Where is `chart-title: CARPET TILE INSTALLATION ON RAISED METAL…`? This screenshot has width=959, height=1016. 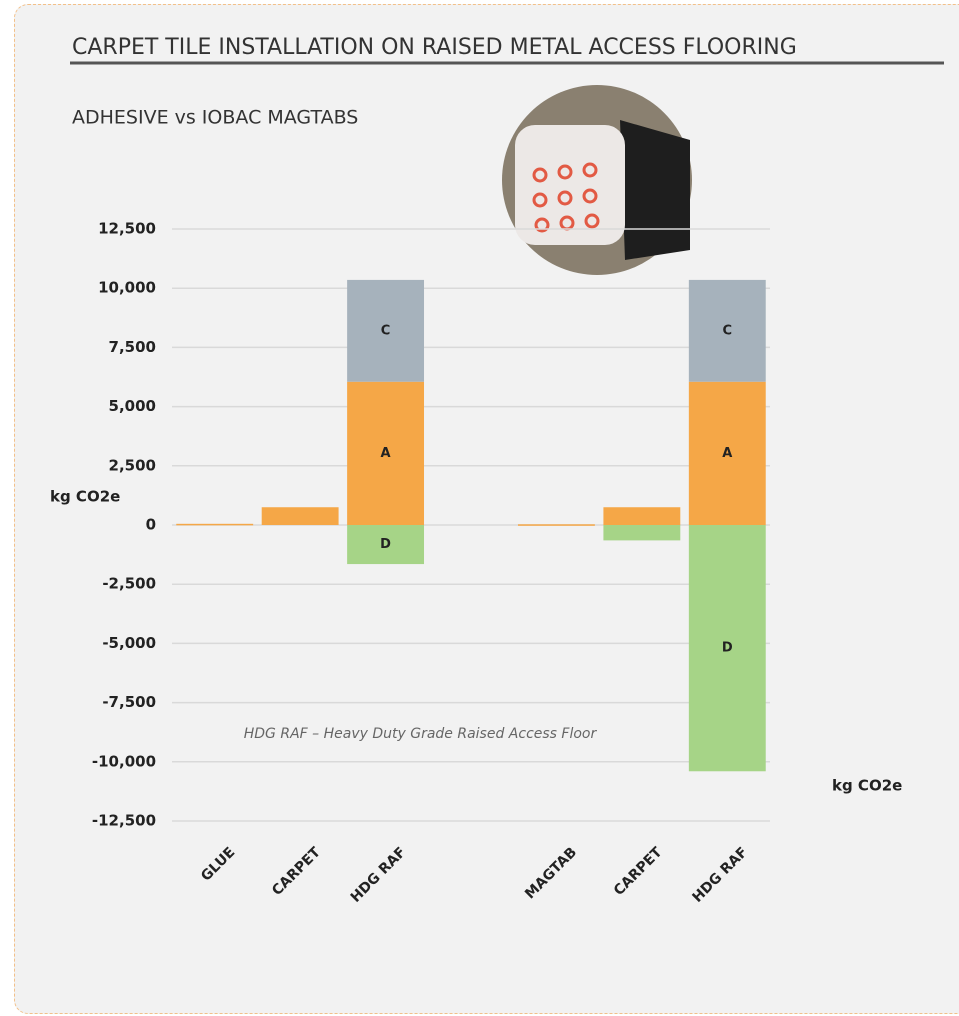 chart-title: CARPET TILE INSTALLATION ON RAISED METAL… is located at coordinates (434, 47).